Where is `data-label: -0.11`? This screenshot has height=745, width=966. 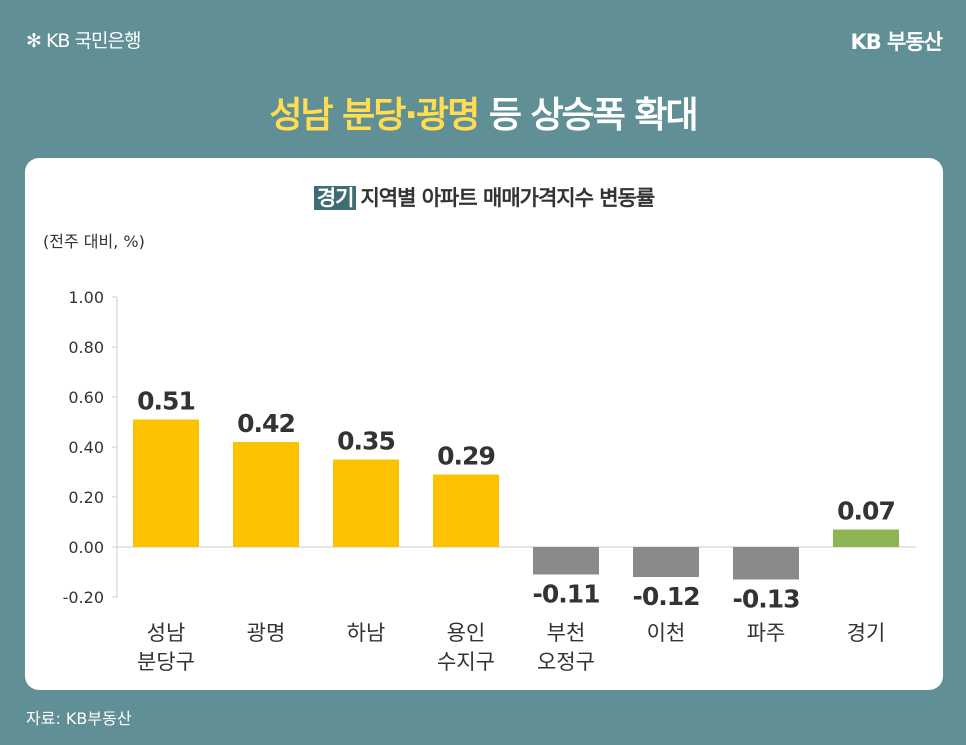 data-label: -0.11 is located at coordinates (565, 594).